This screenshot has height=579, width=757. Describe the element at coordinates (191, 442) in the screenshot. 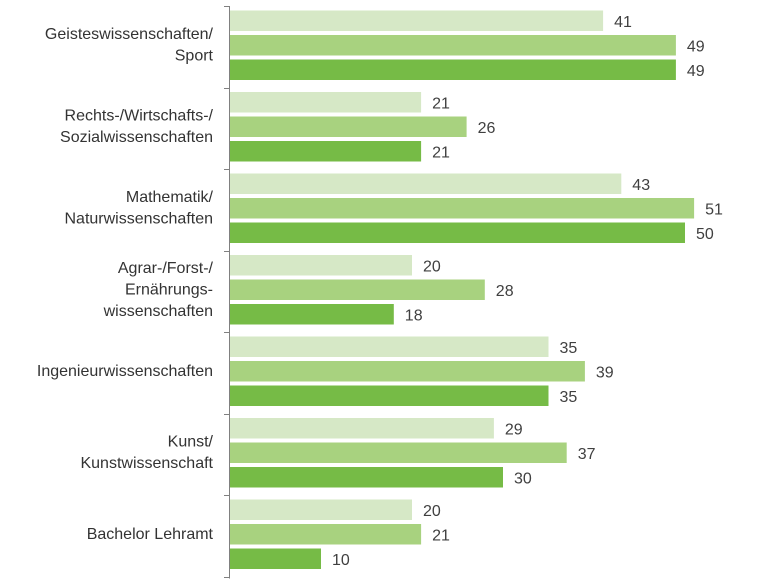

I see `category-label-line: Kunst/` at that location.